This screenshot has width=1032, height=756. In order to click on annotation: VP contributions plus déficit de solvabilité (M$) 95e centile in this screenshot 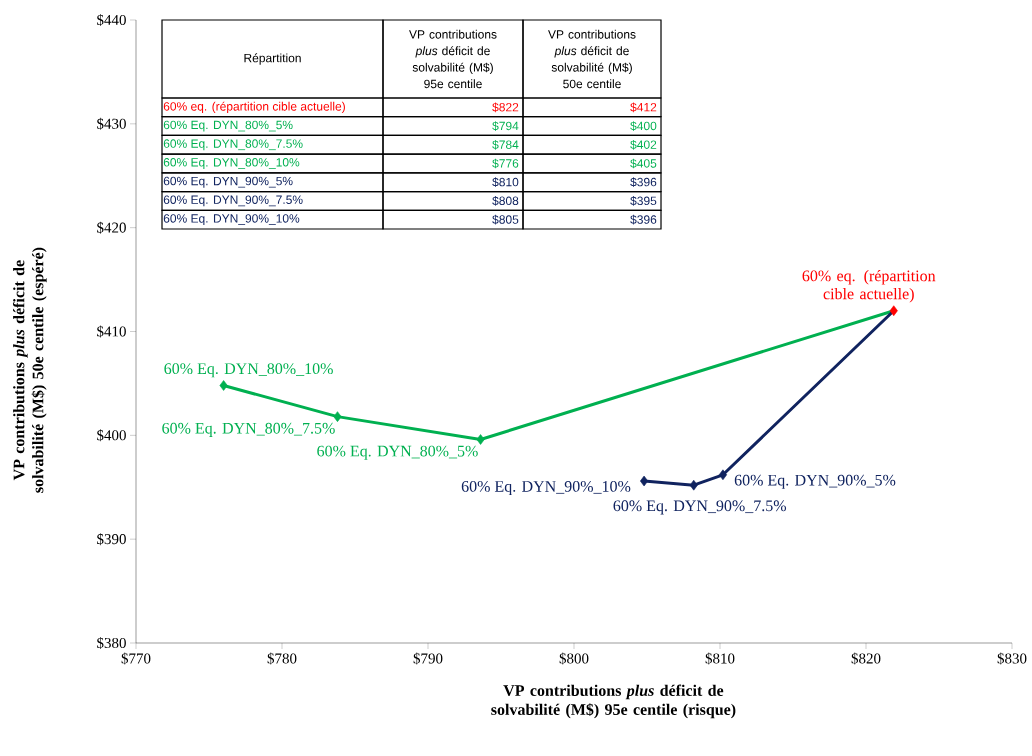, I will do `click(453, 59)`.